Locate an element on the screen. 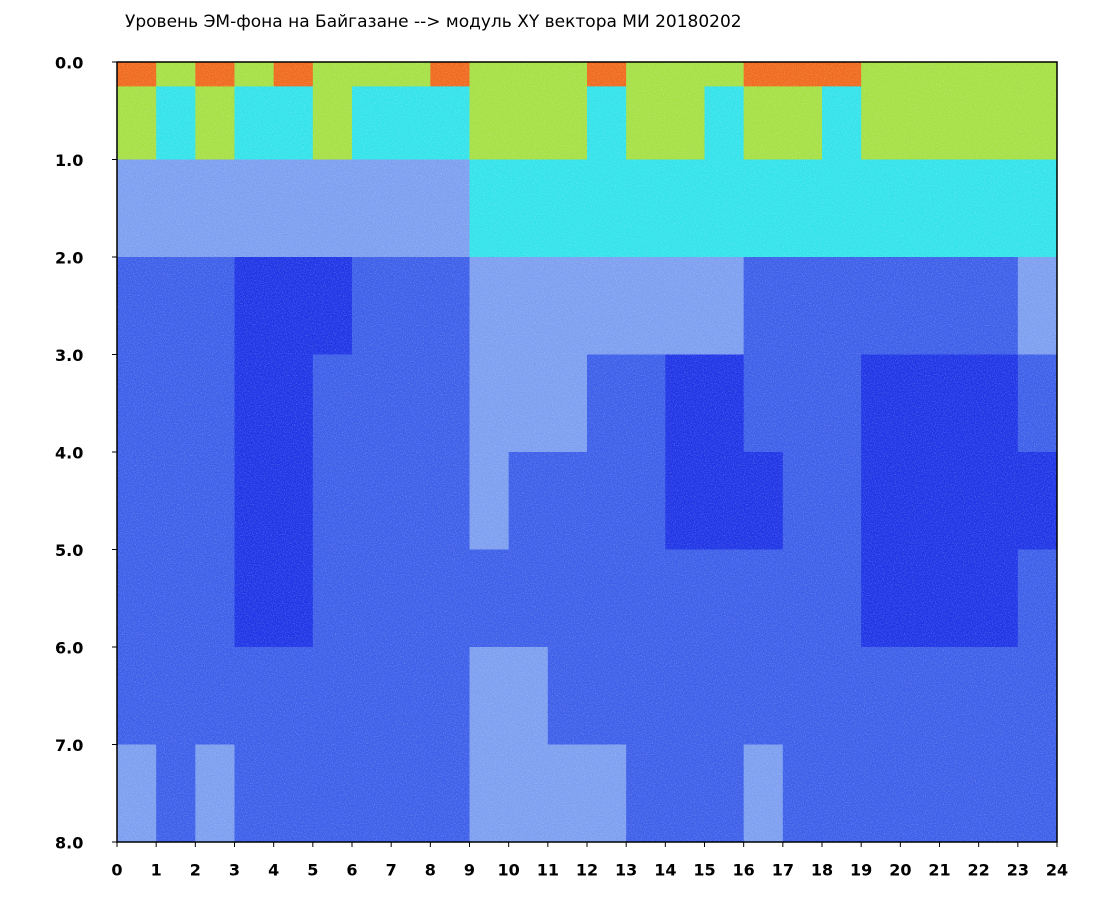 The width and height of the screenshot is (1096, 904). x-tick-label: 11 is located at coordinates (548, 870).